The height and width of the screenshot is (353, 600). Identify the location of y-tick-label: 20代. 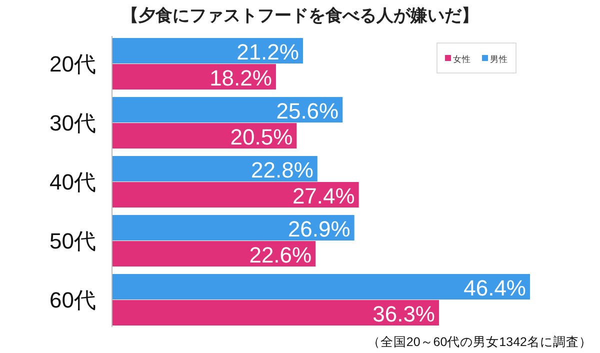
(73, 64).